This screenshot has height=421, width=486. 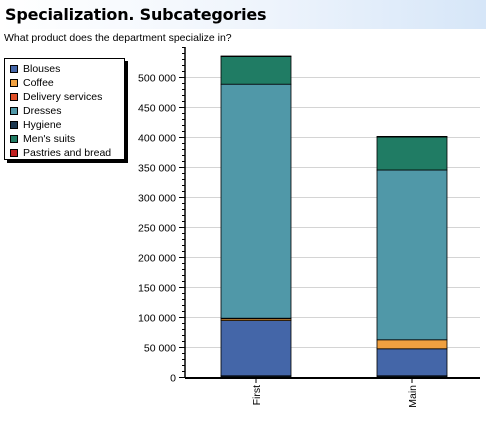 What do you see at coordinates (14, 69) in the screenshot?
I see `legend-swatch-blouses` at bounding box center [14, 69].